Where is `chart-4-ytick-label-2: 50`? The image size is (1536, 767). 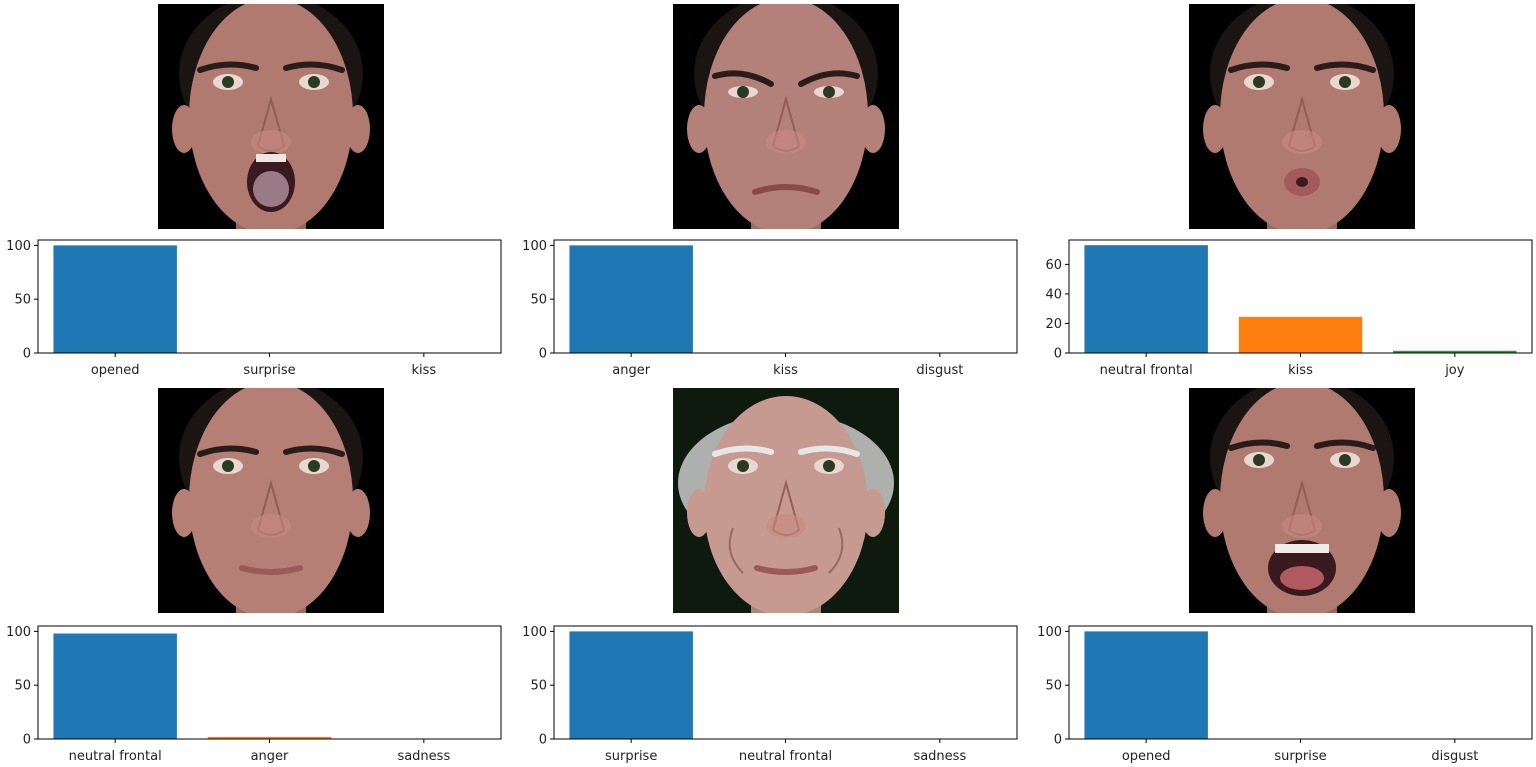
chart-4-ytick-label-2: 50 is located at coordinates (22, 686).